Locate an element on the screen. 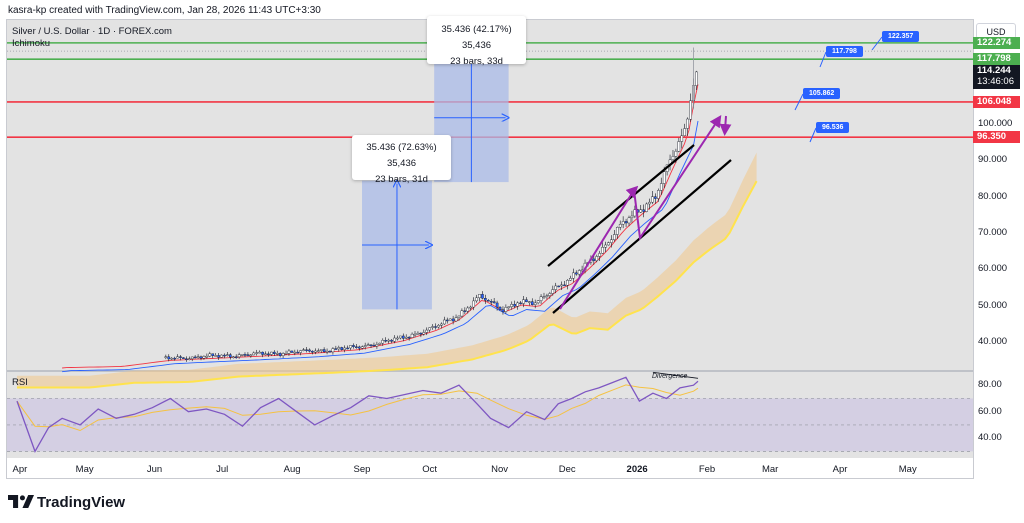 Image resolution: width=1024 pixels, height=523 pixels. time-axis-tick: Jul is located at coordinates (222, 469).